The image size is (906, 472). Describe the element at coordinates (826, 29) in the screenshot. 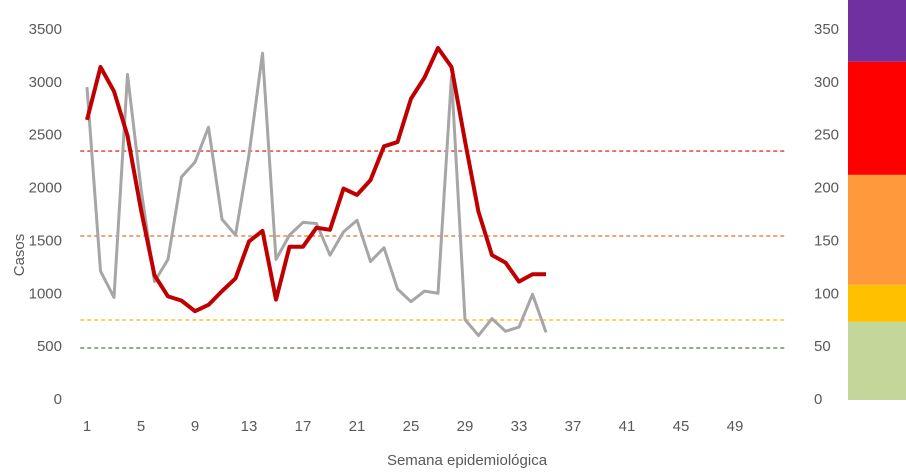

I see `y2-tick-label: 350` at that location.